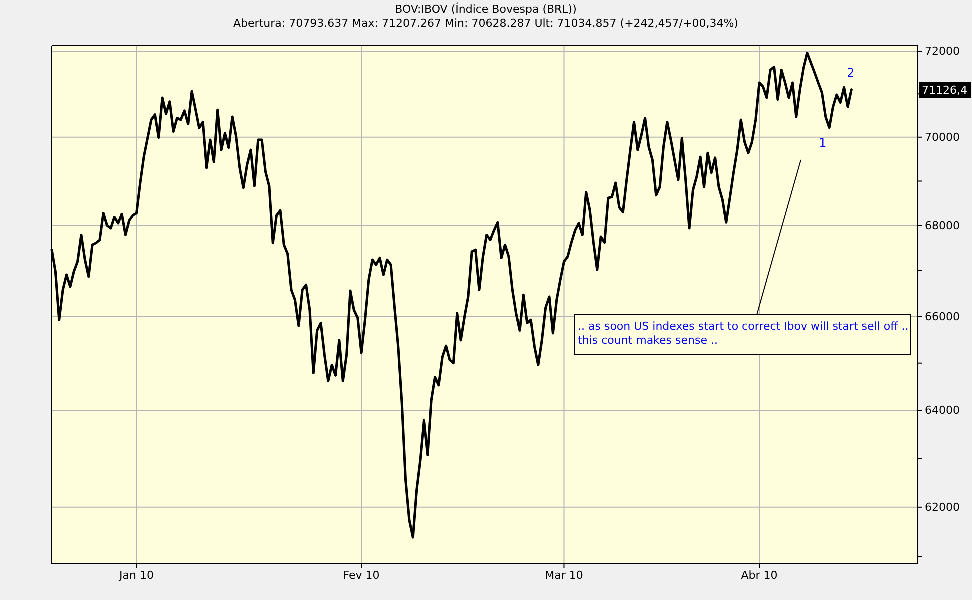 The width and height of the screenshot is (972, 600). What do you see at coordinates (942, 507) in the screenshot?
I see `y-tick-label: 62000` at bounding box center [942, 507].